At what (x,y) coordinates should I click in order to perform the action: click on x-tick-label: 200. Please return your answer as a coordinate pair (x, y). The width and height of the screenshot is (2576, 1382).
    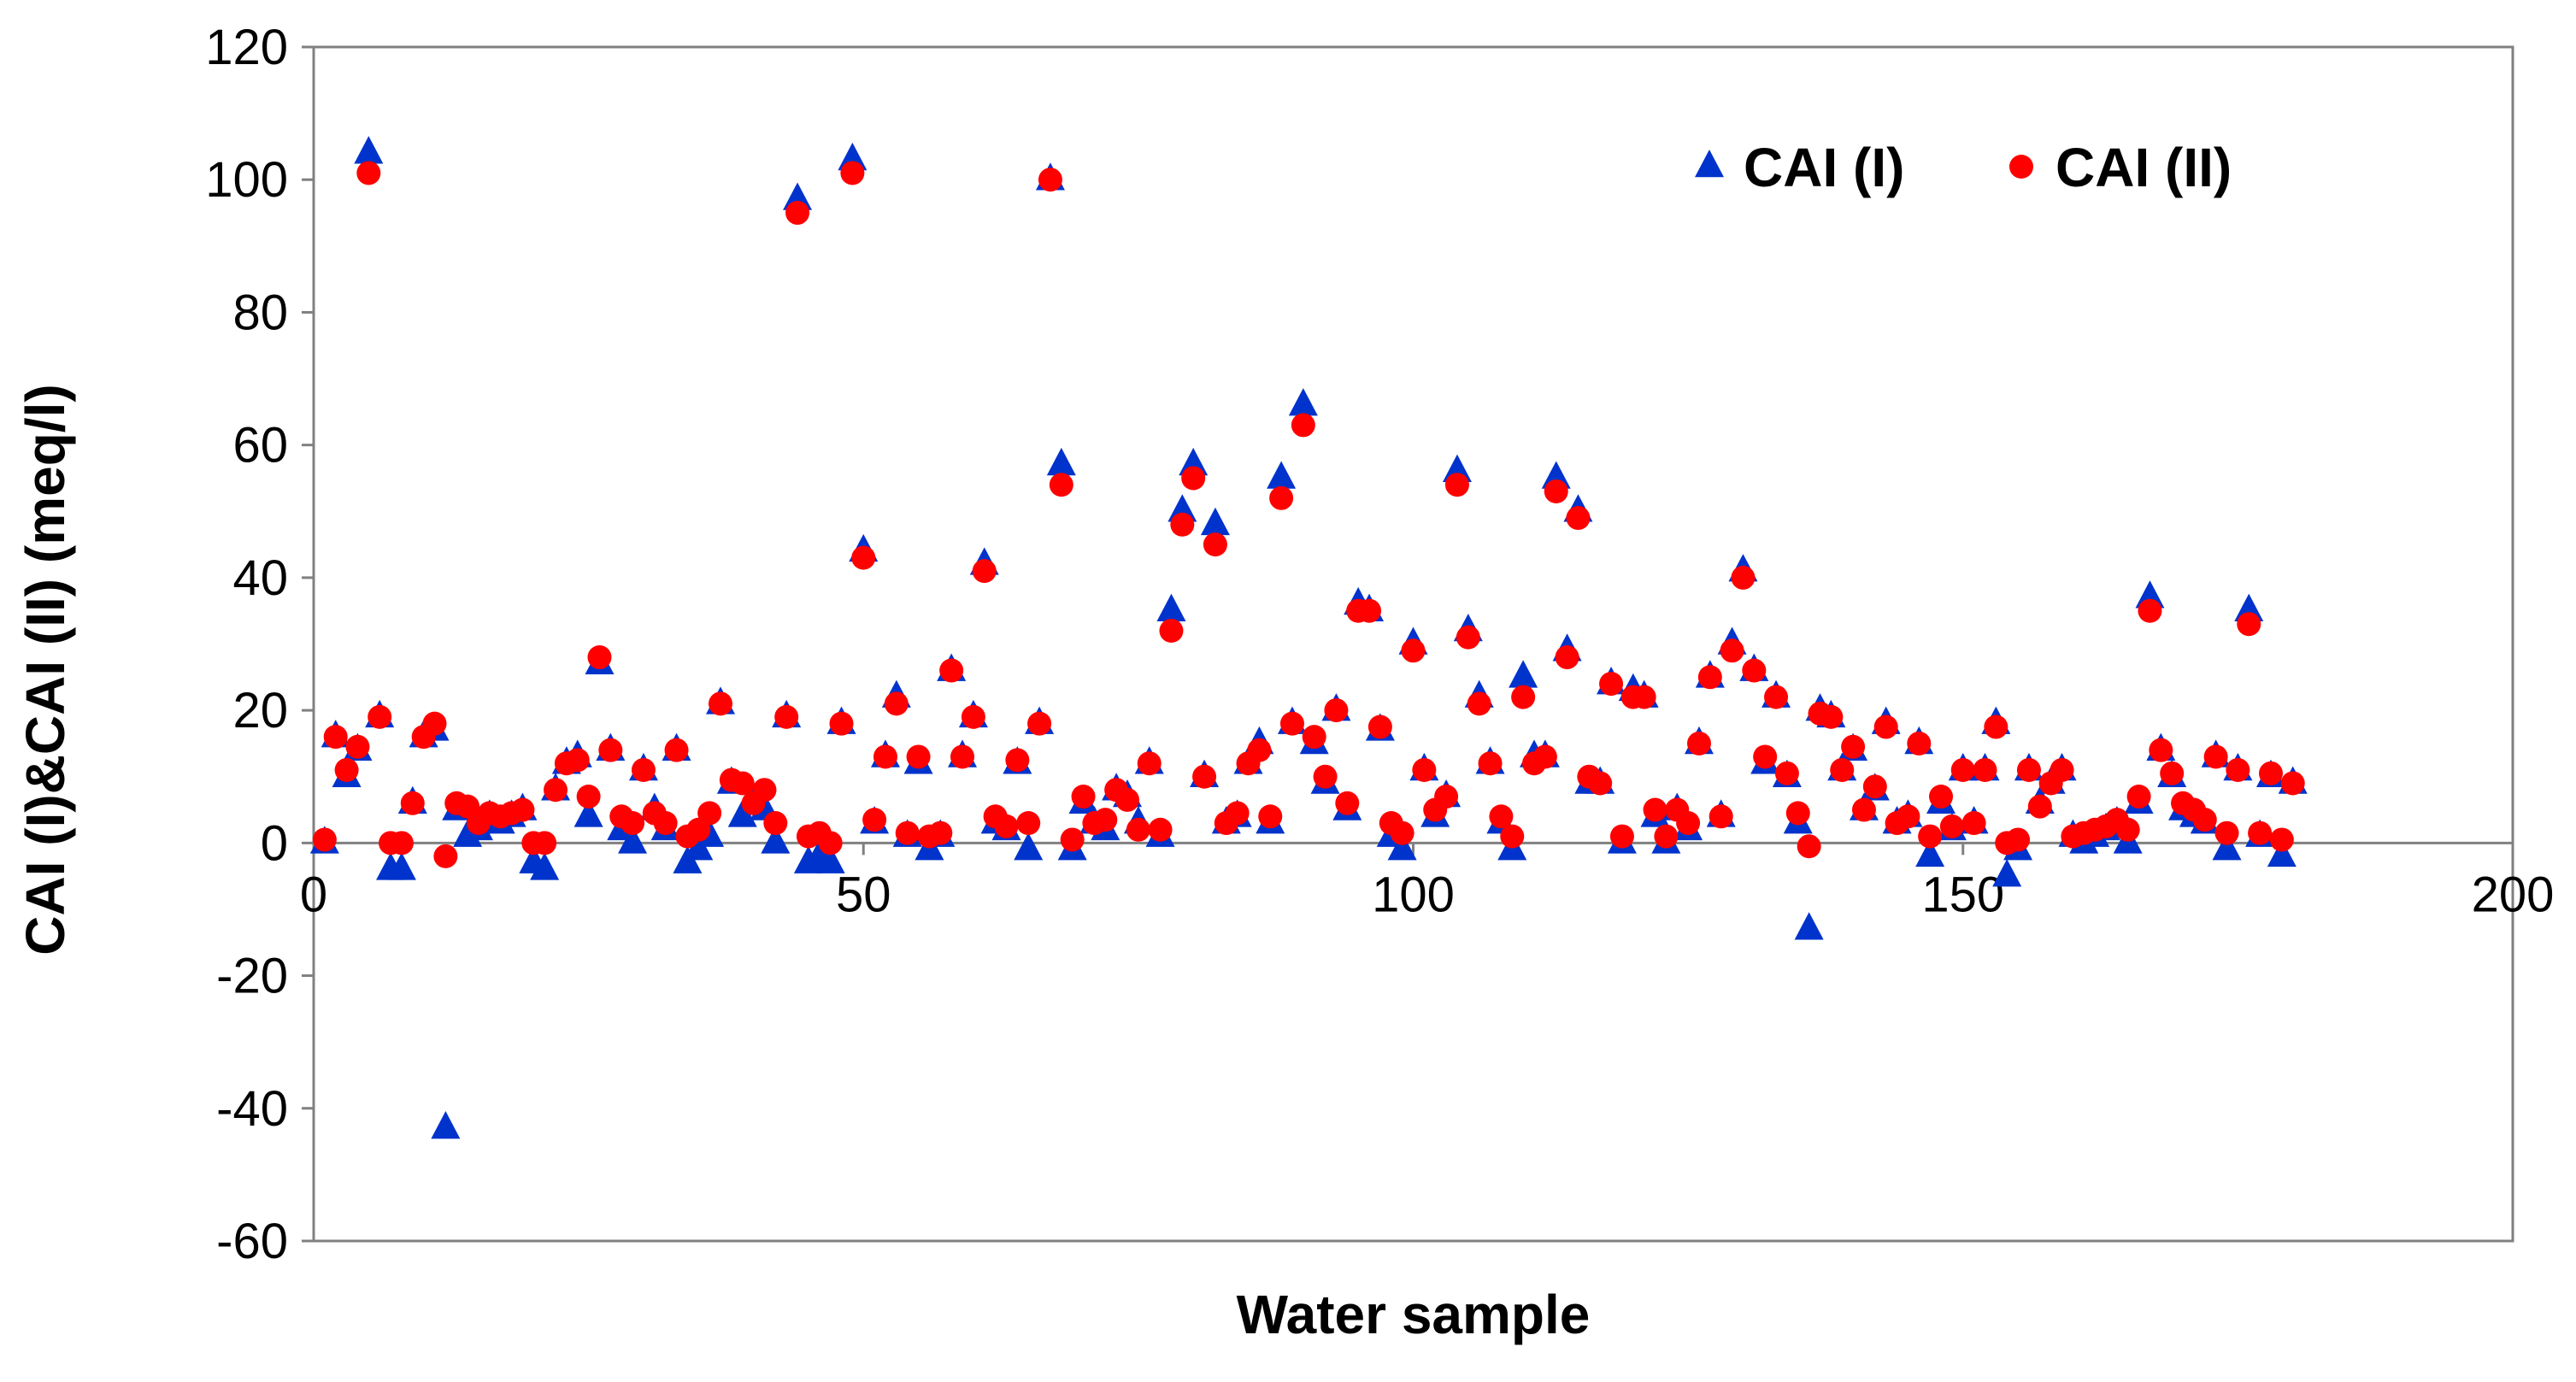
    Looking at the image, I should click on (2513, 894).